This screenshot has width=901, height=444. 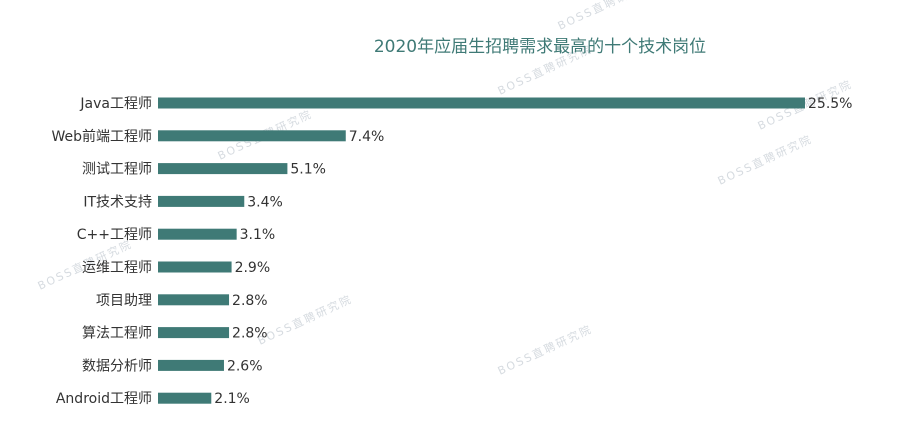 What do you see at coordinates (232, 399) in the screenshot?
I see `data-label: 2.1%` at bounding box center [232, 399].